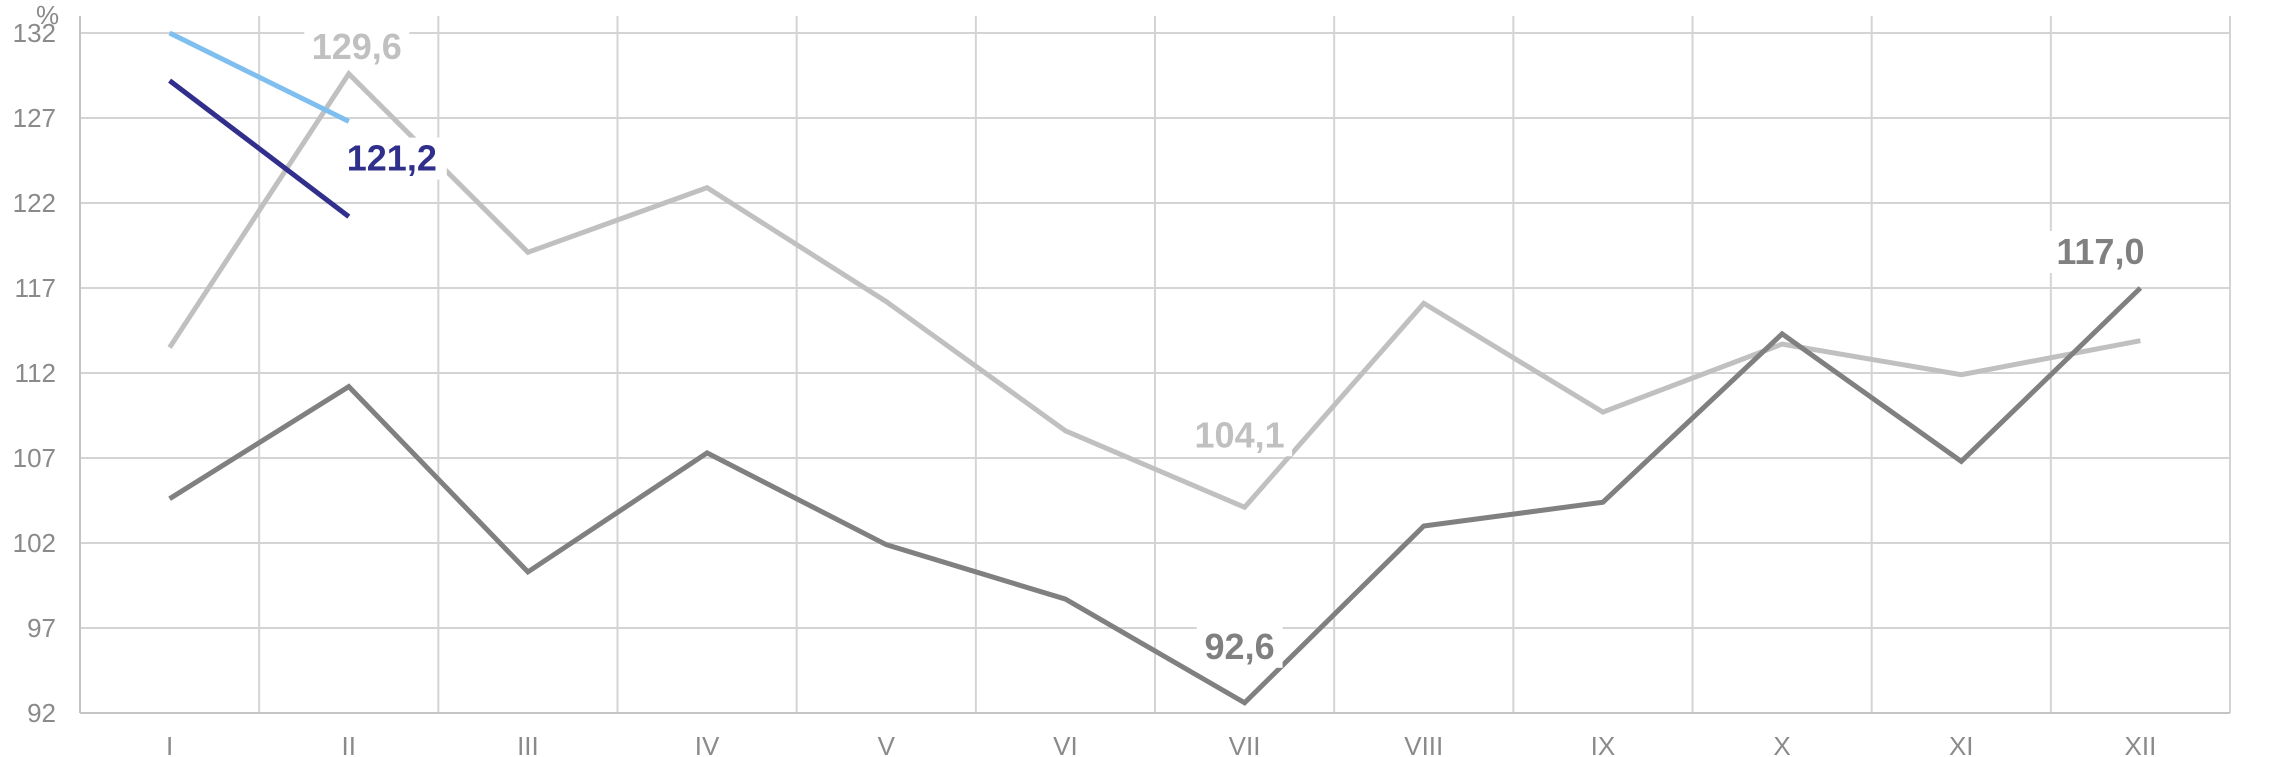 Image resolution: width=2270 pixels, height=757 pixels. What do you see at coordinates (349, 744) in the screenshot?
I see `x-tick-label: II` at bounding box center [349, 744].